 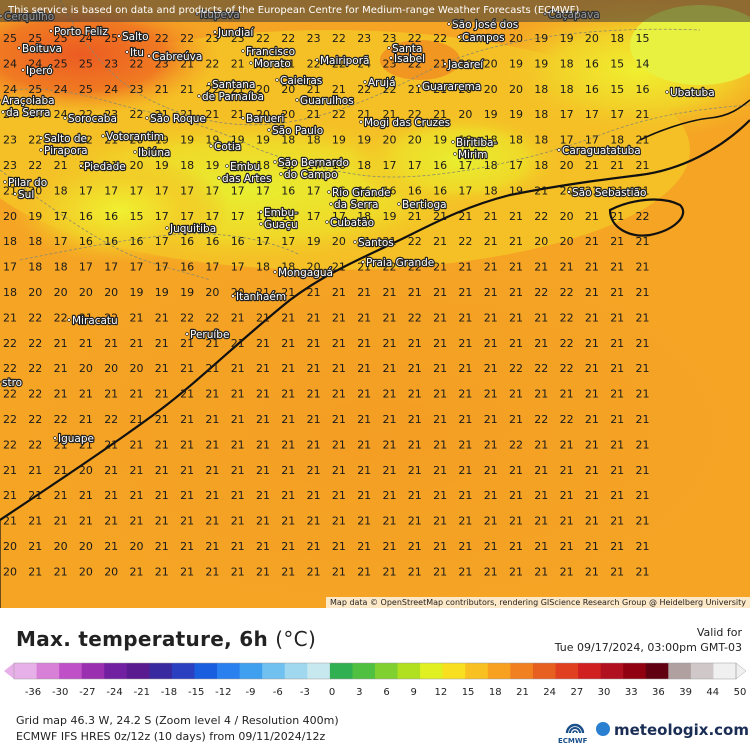 What do you see at coordinates (390, 190) in the screenshot?
I see `grid-value: 16` at bounding box center [390, 190].